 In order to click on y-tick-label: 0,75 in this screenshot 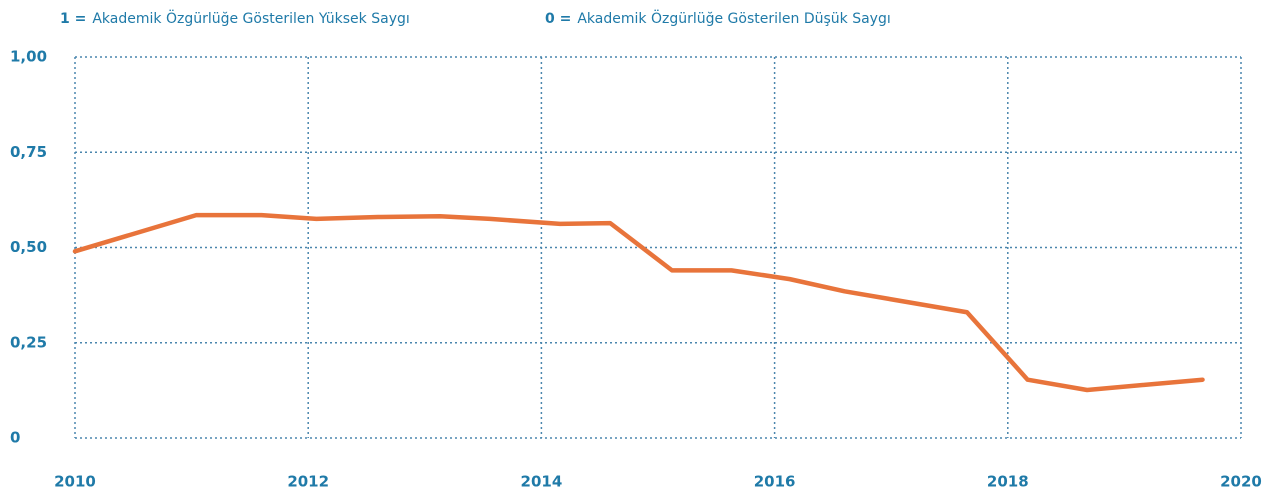, I will do `click(28, 152)`.